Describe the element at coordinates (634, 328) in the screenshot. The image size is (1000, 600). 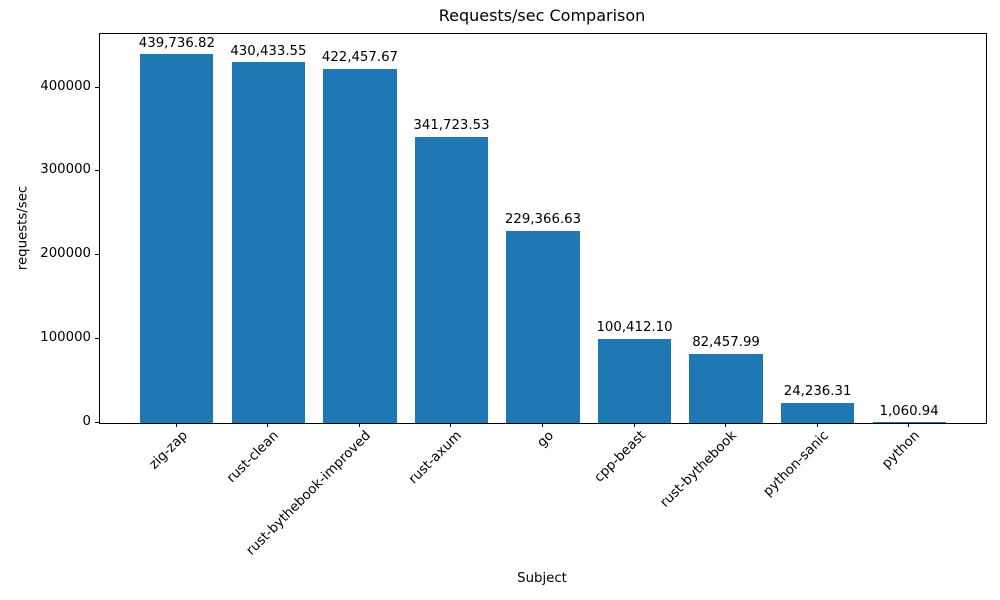
I see `bar-value-label: 100,412.10` at that location.